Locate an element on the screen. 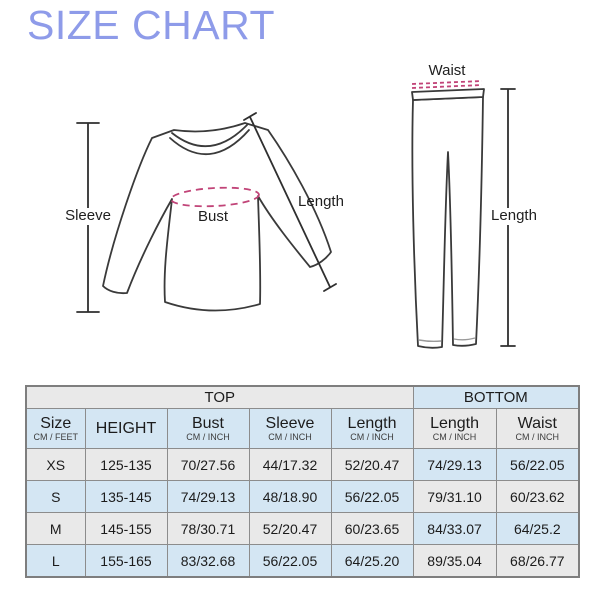 The image size is (600, 600). col-label: Size is located at coordinates (56, 423).